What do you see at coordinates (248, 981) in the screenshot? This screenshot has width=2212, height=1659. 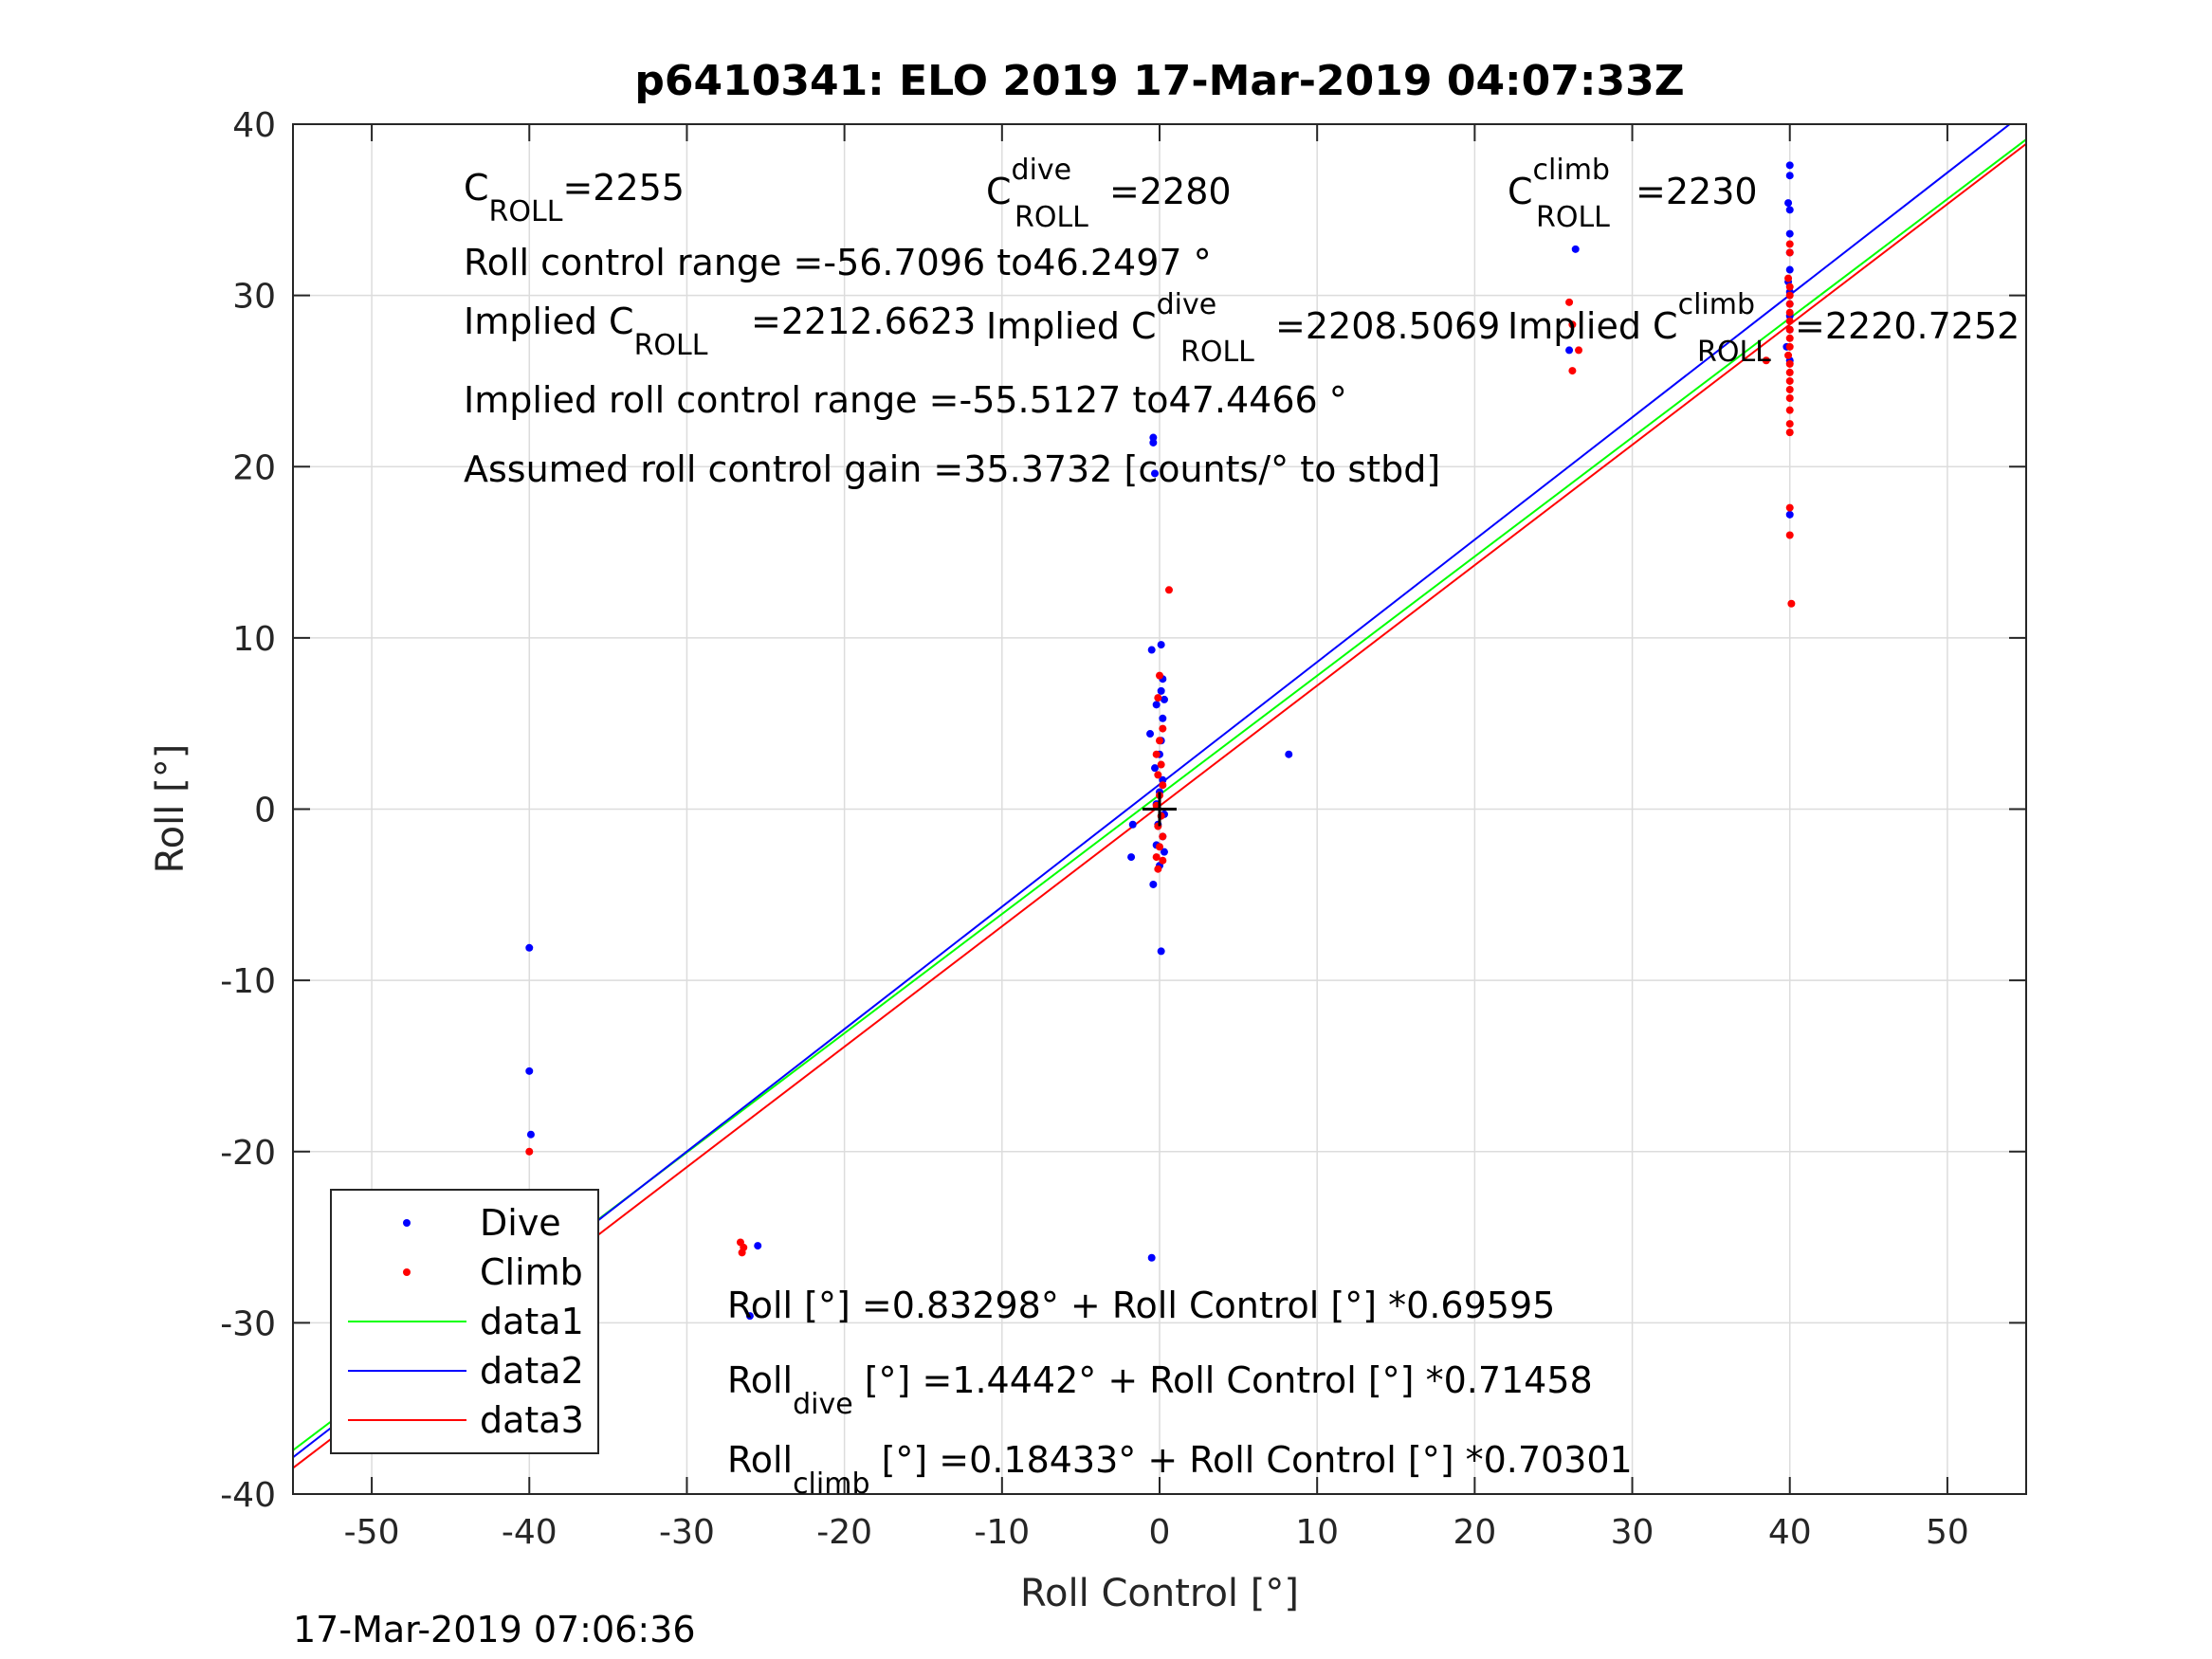 I see `y-tick-label: -10` at bounding box center [248, 981].